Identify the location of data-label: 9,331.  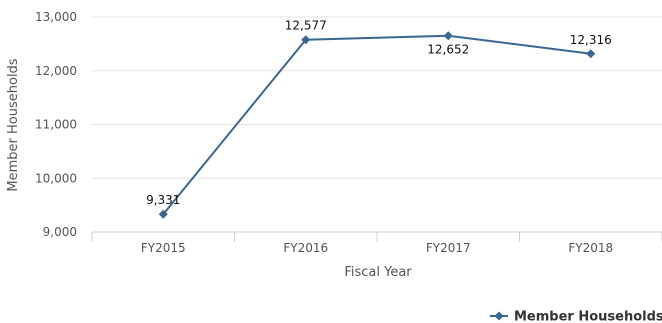
(163, 200).